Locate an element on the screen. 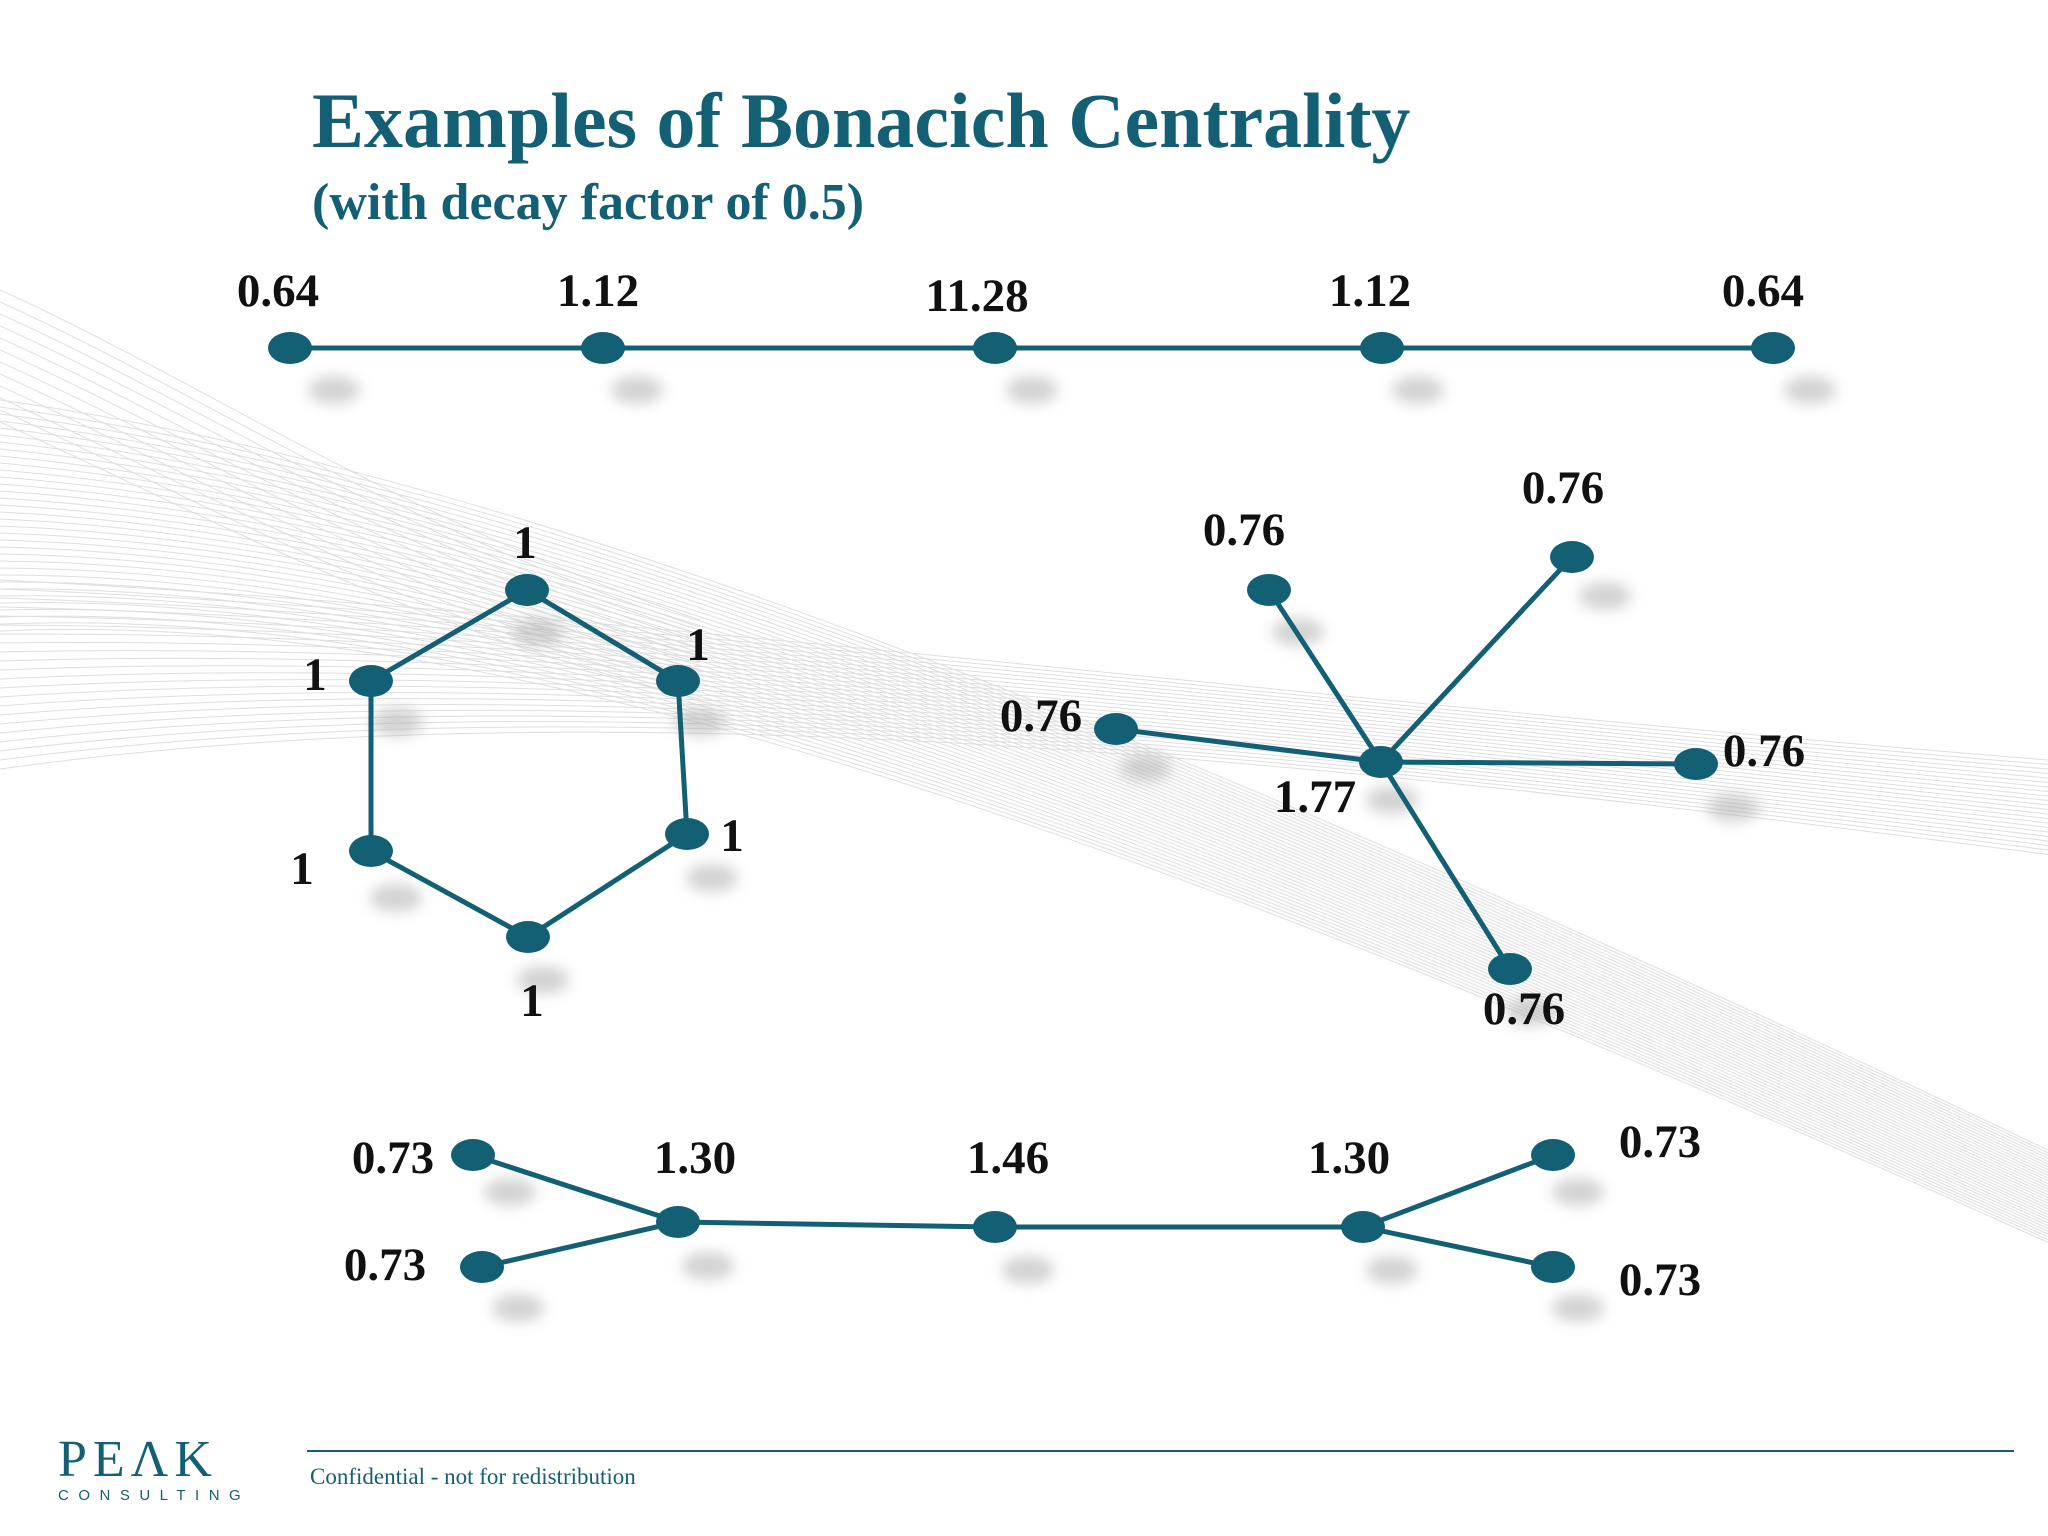  node-label: 1.77 is located at coordinates (1315, 797).